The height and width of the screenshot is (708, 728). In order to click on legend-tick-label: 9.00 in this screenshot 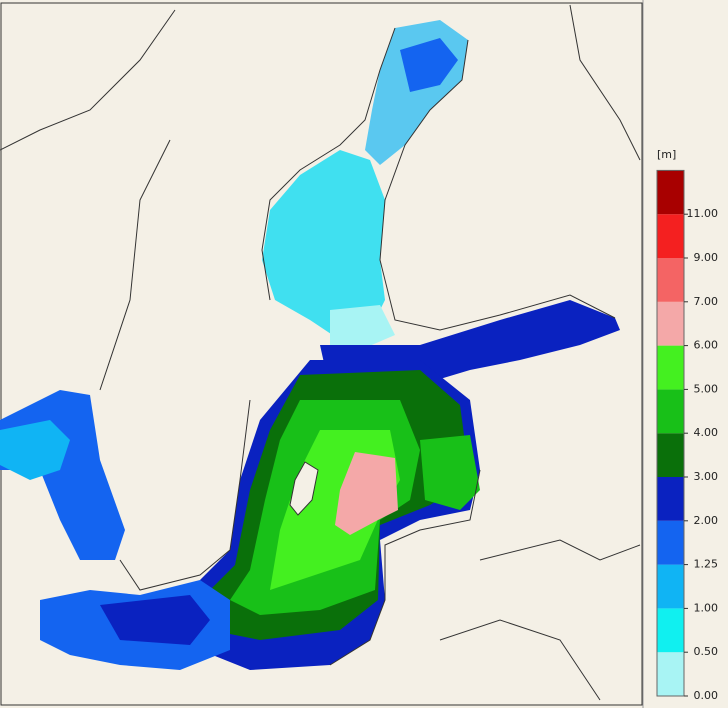, I will do `click(706, 257)`.